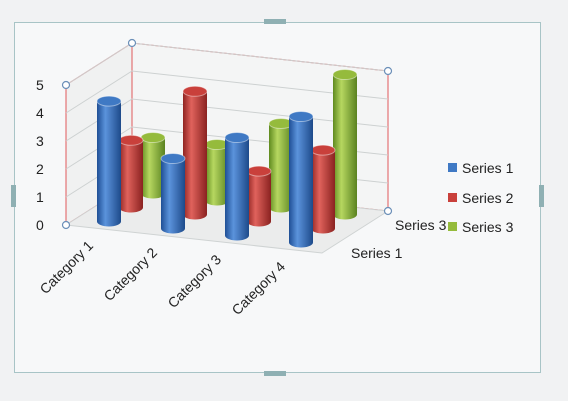 Image resolution: width=568 pixels, height=401 pixels. I want to click on x-tick-label: Category 4, so click(258, 288).